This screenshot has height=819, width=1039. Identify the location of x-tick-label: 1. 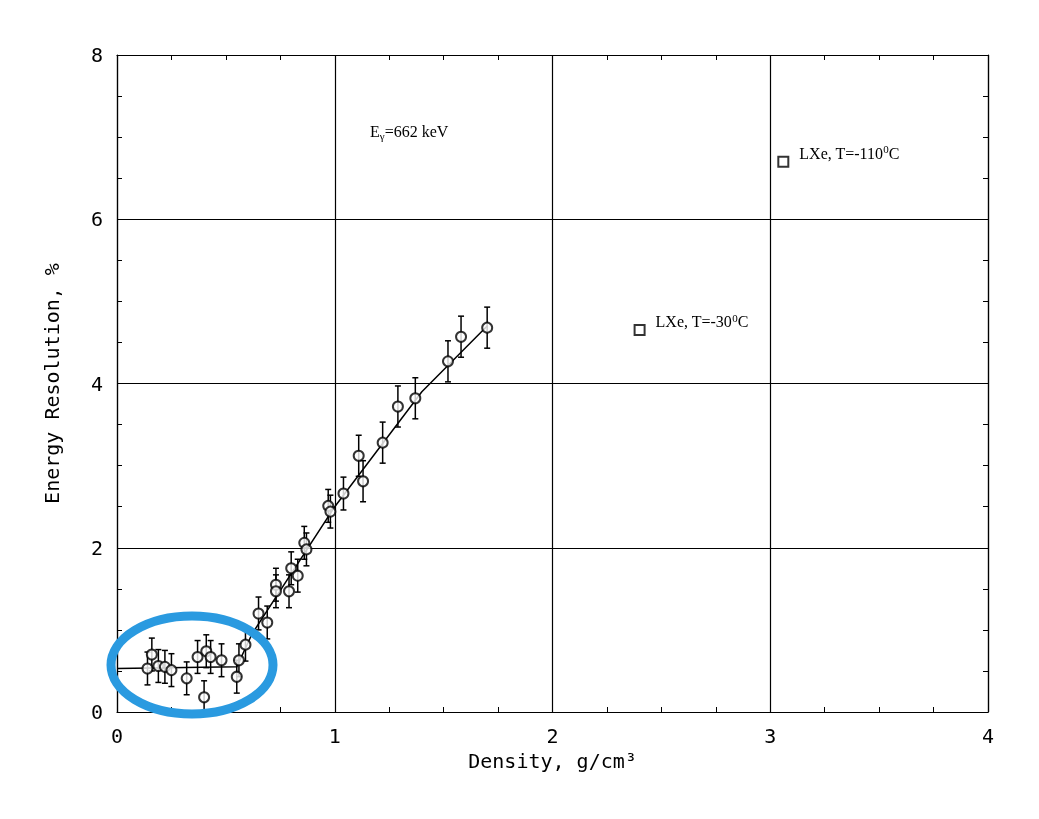
(334, 736).